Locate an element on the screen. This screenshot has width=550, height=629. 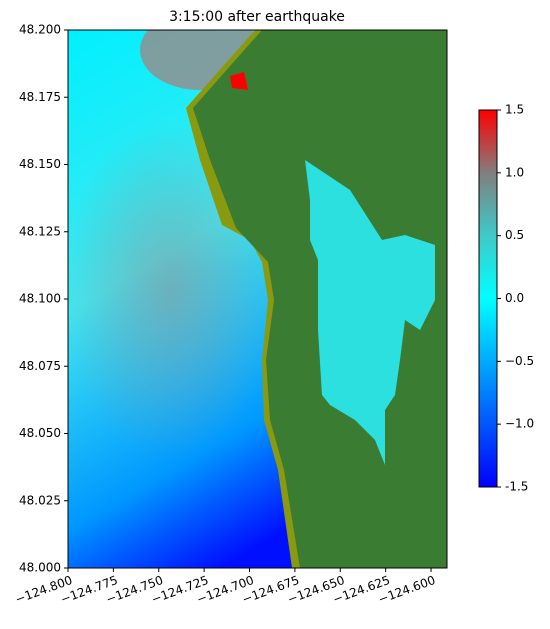
colorbar-tick-label: 1.0 is located at coordinates (514, 172).